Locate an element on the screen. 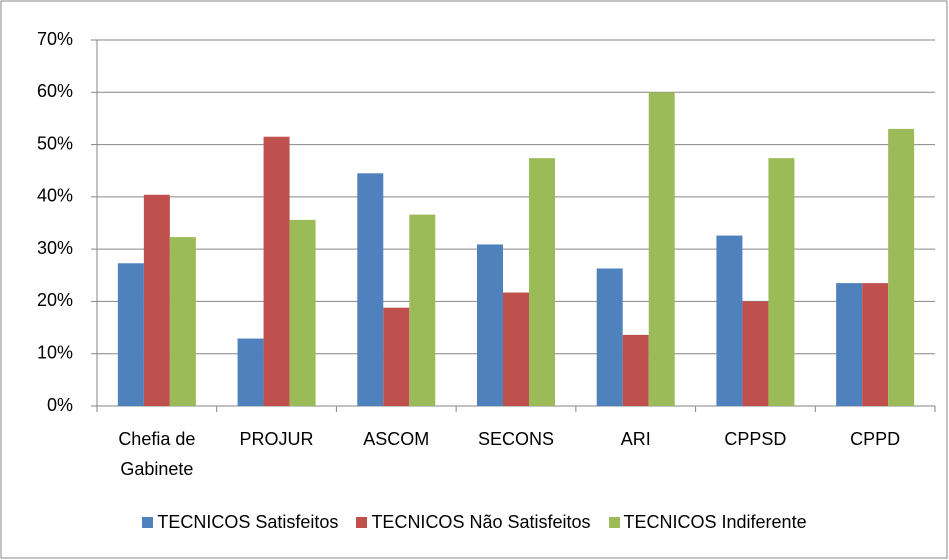 This screenshot has height=560, width=949. legend-item: TECNICOS Não Satisfeitos is located at coordinates (473, 522).